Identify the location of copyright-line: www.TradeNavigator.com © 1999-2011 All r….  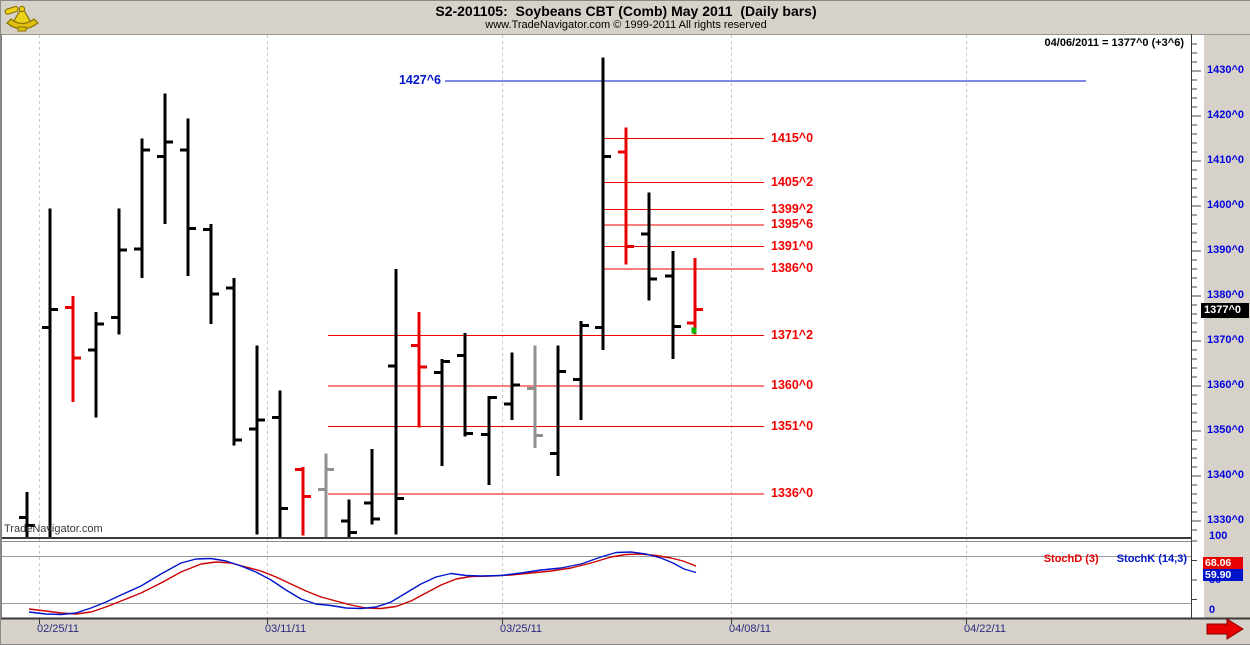
(626, 25).